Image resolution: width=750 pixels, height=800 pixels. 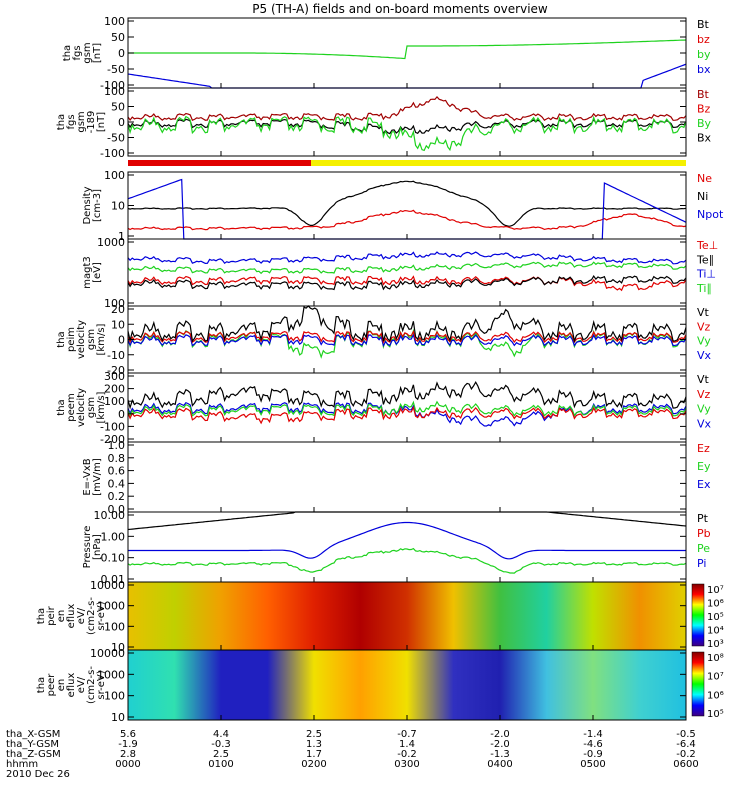 I want to click on spectrogram-peir, so click(x=407, y=616).